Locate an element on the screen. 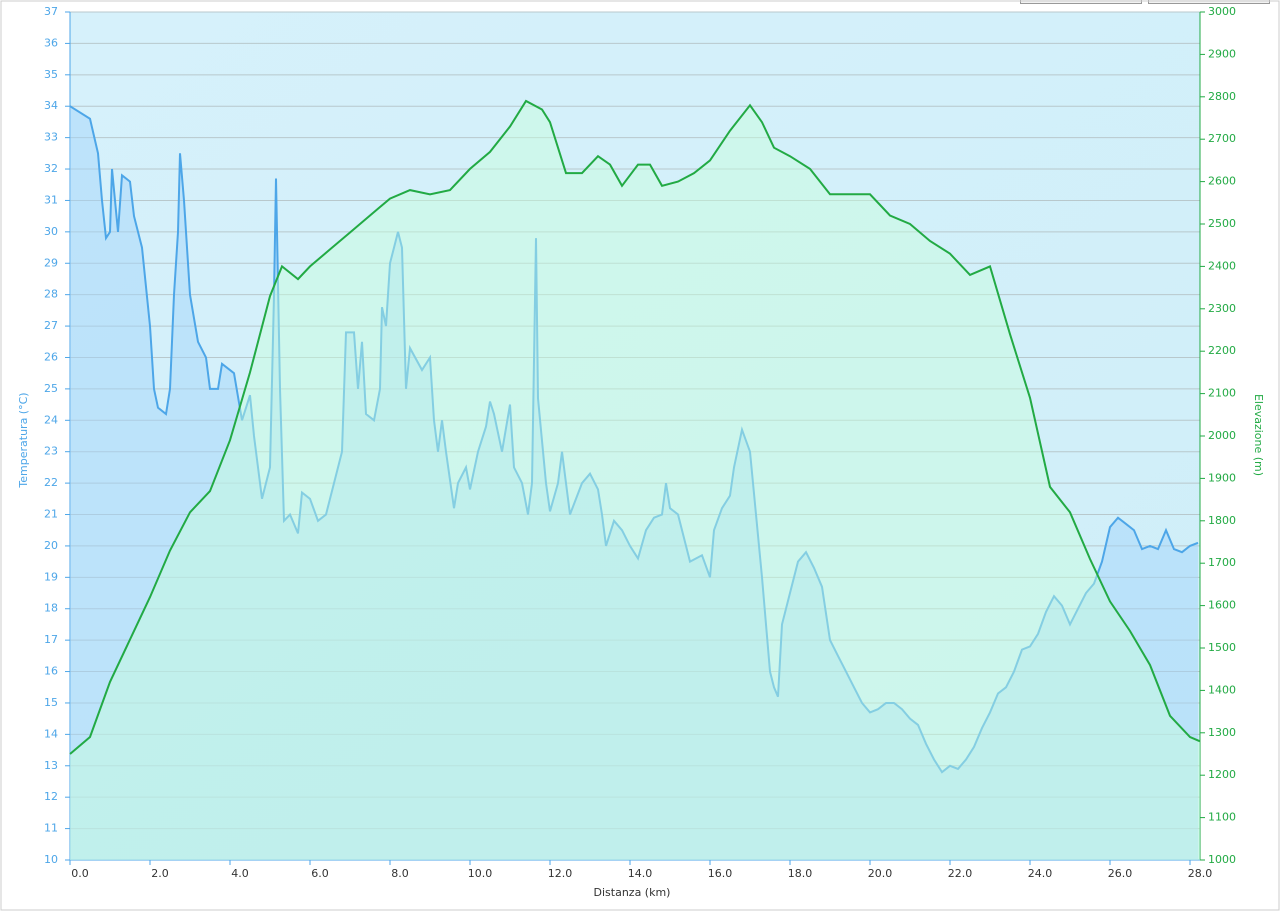 The width and height of the screenshot is (1280, 912). y-tick-label: 20 is located at coordinates (51, 545).